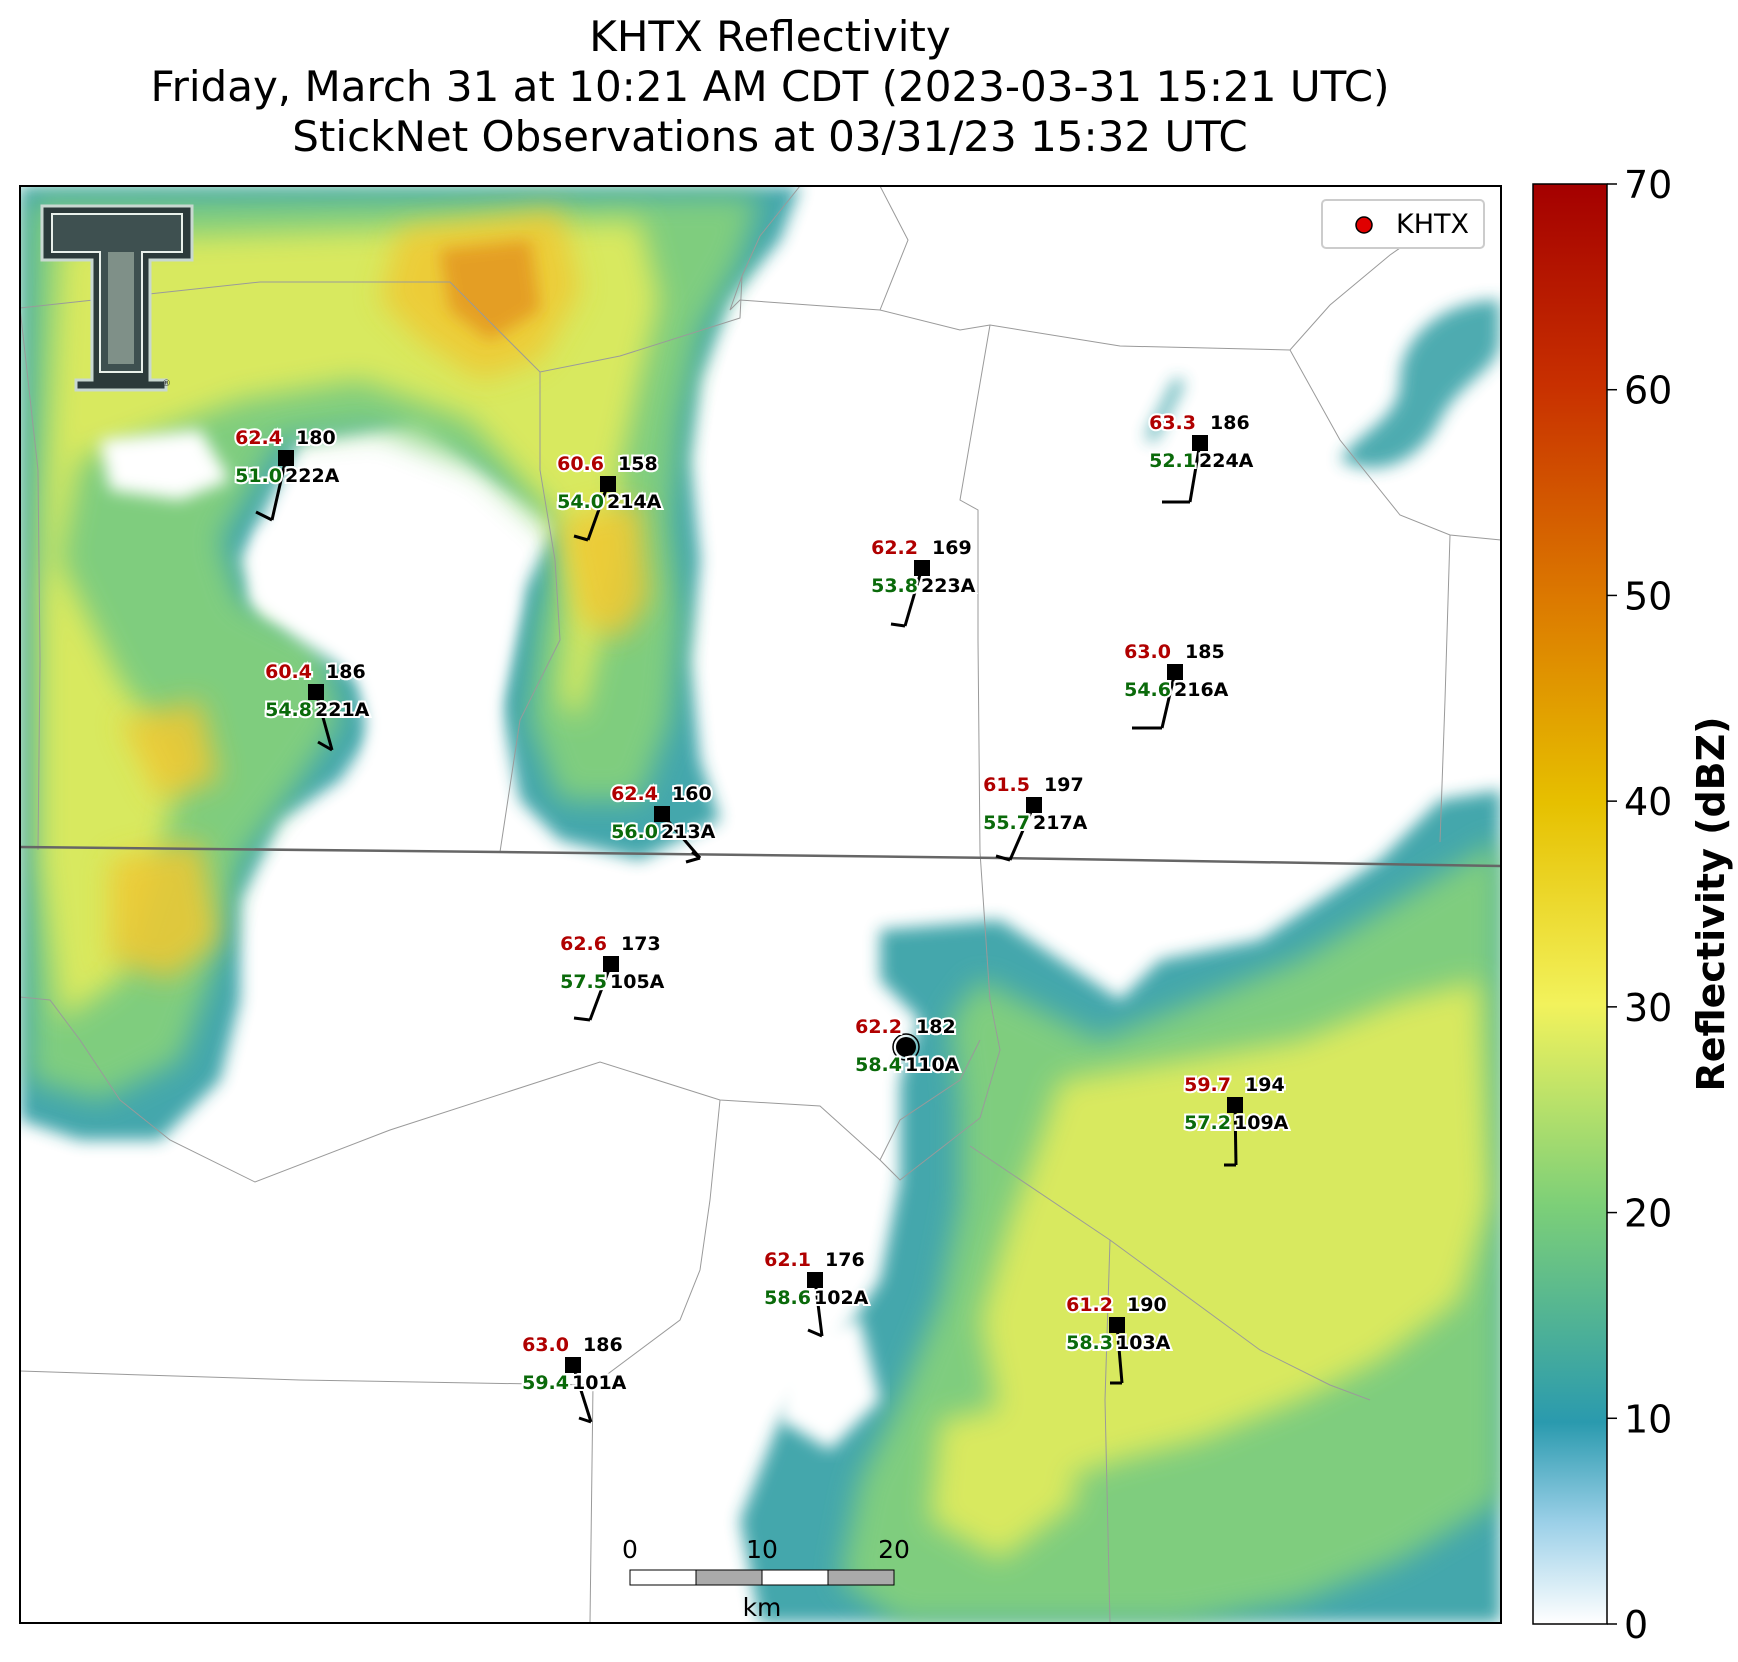  I want to click on station-223A: 62.2 169 53.8 223A, so click(923, 581).